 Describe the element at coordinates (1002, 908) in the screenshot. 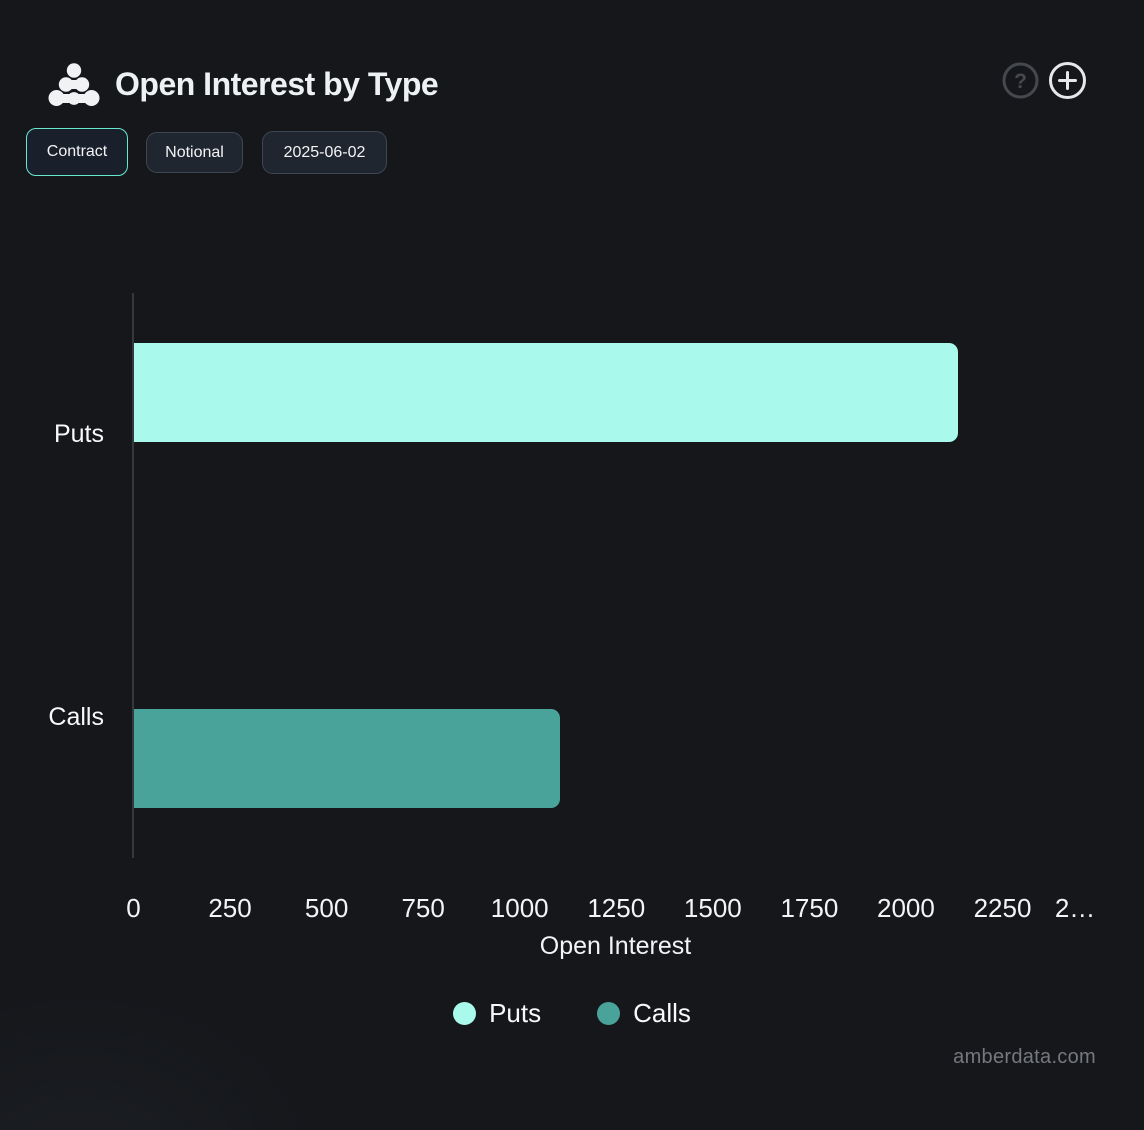

I see `x-tick-label: 2250` at that location.